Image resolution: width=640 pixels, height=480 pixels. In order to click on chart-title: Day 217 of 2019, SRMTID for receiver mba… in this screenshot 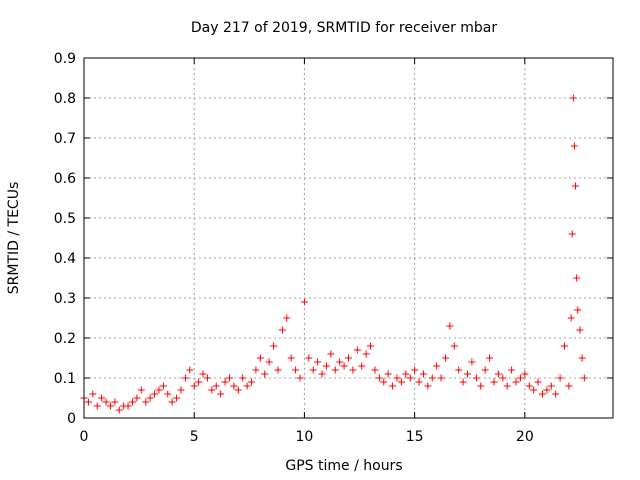, I will do `click(344, 28)`.